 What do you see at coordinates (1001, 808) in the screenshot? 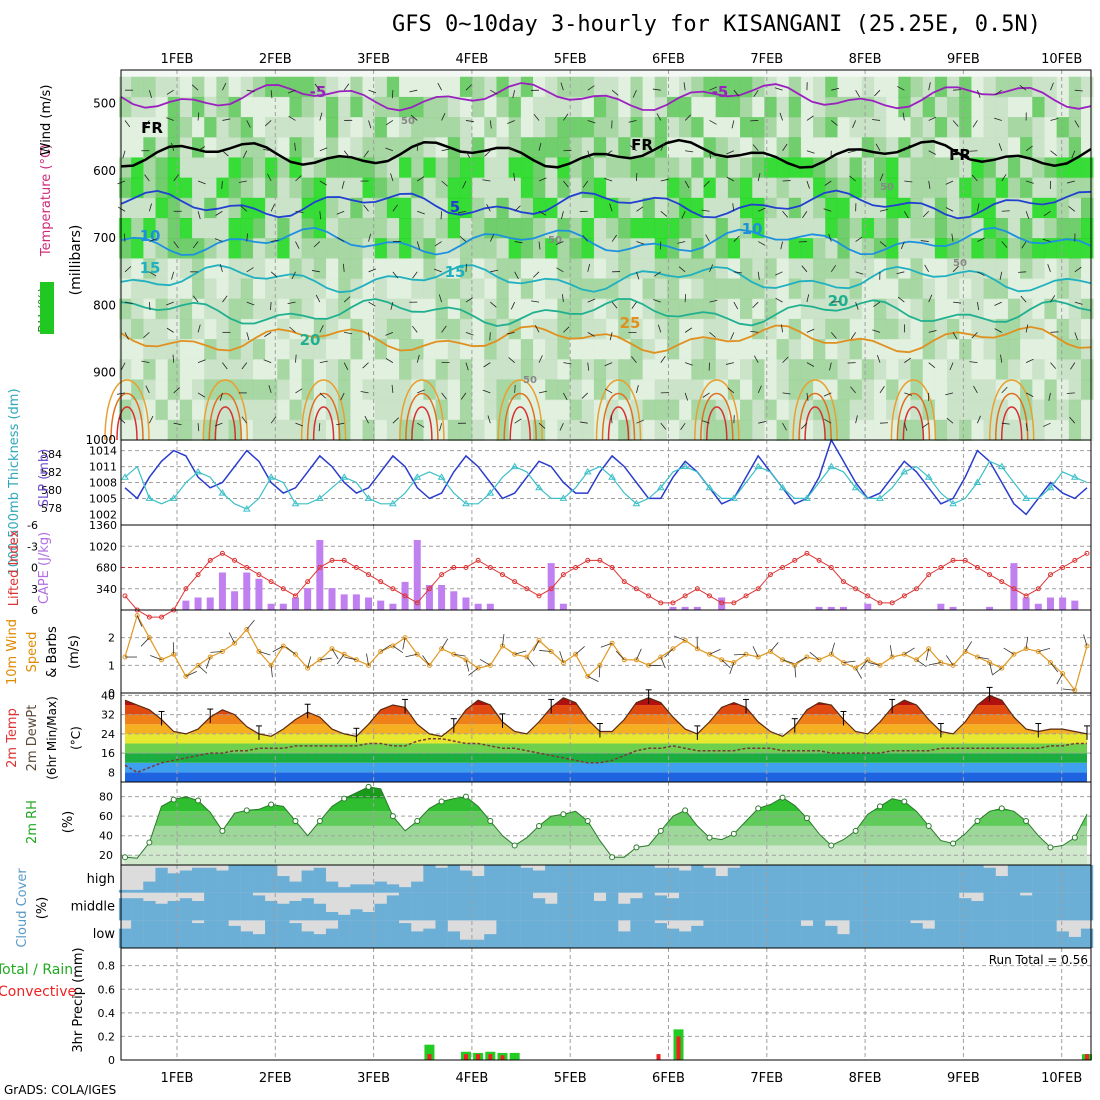
I see `rh-marker` at bounding box center [1001, 808].